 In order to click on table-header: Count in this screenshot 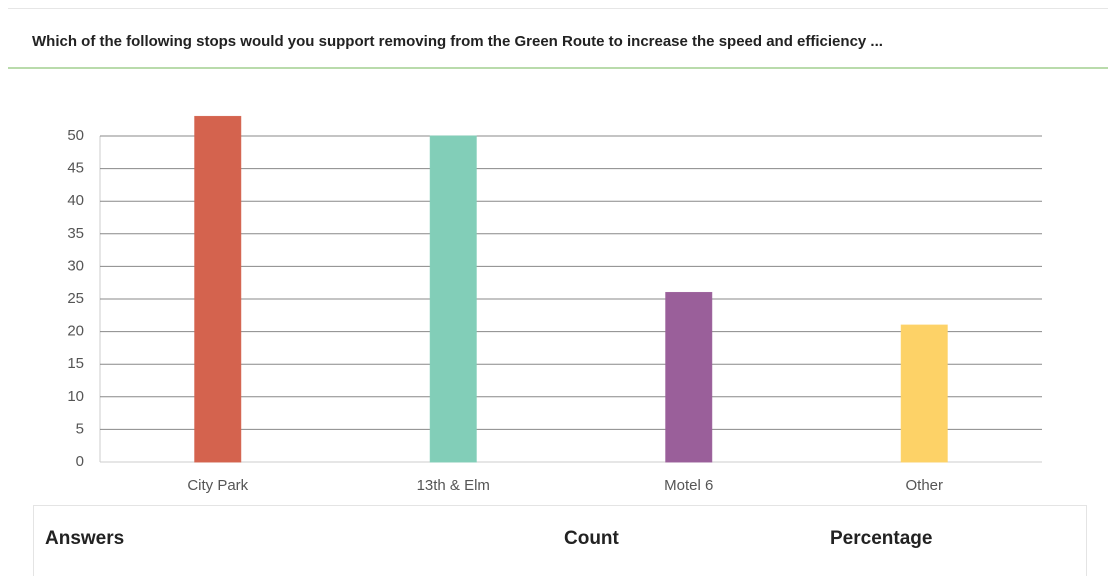, I will do `click(591, 538)`.